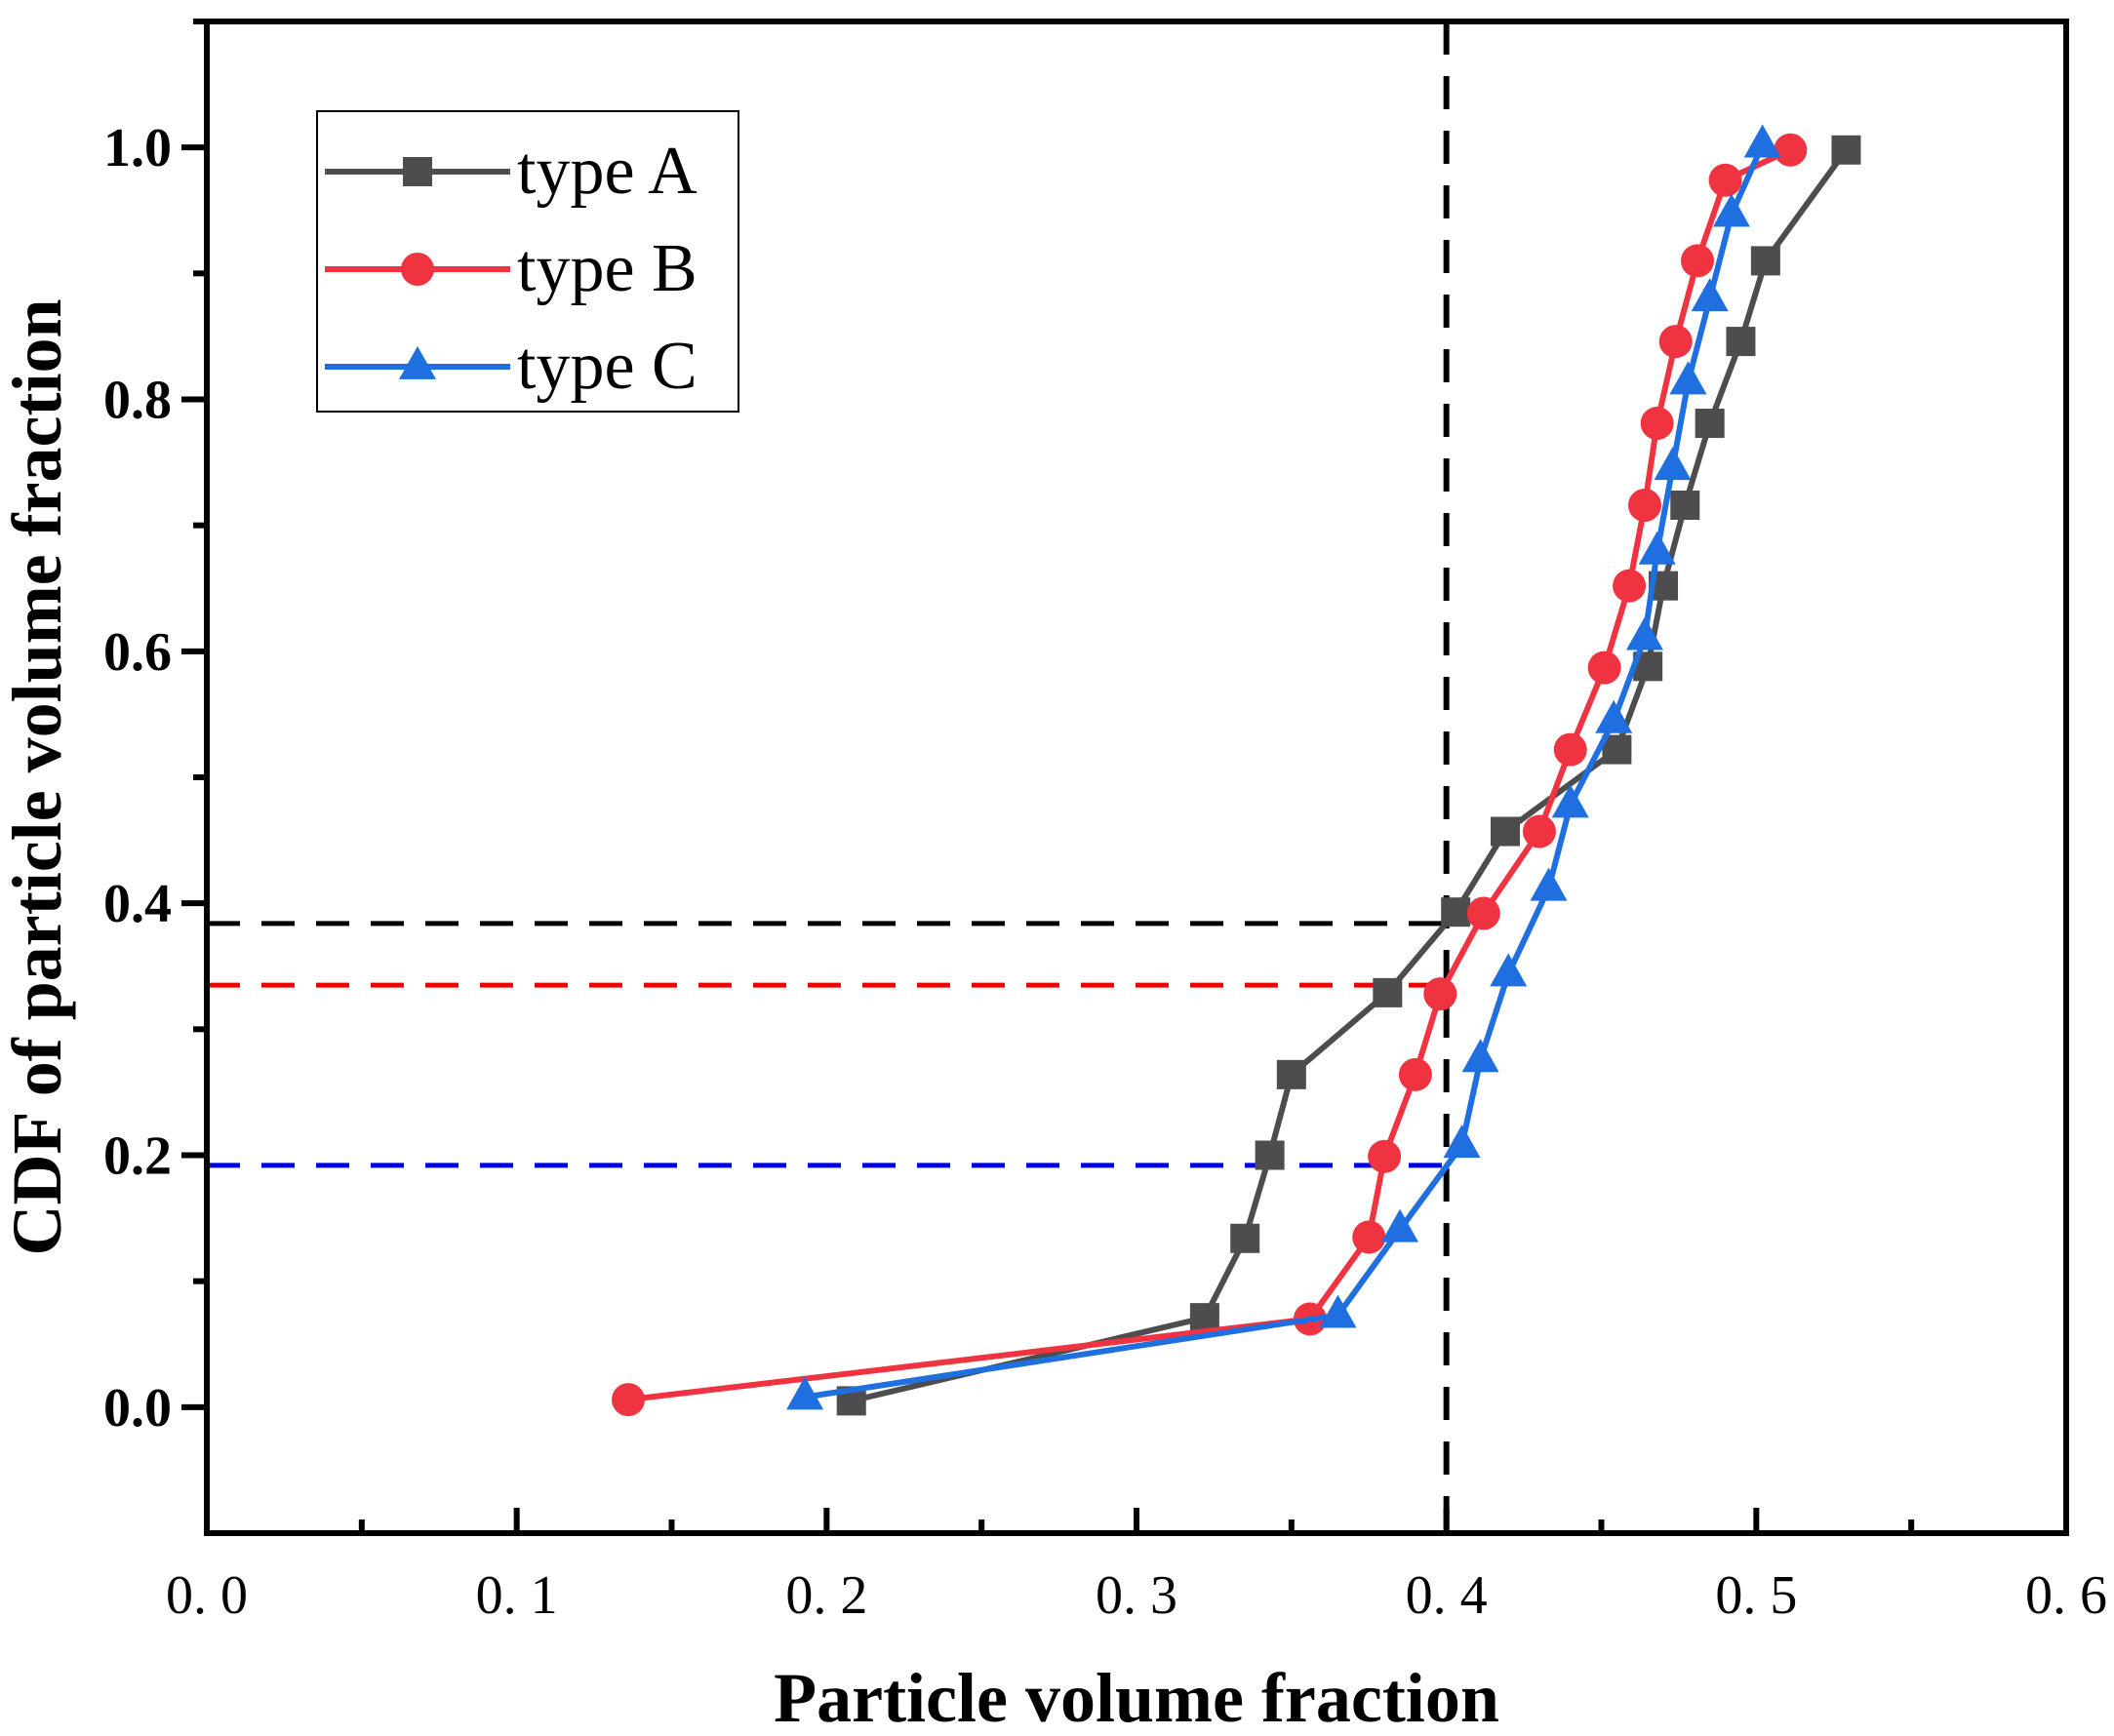 The height and width of the screenshot is (1736, 2114). Describe the element at coordinates (511, 366) in the screenshot. I see `legend-item-type-c: type C` at that location.